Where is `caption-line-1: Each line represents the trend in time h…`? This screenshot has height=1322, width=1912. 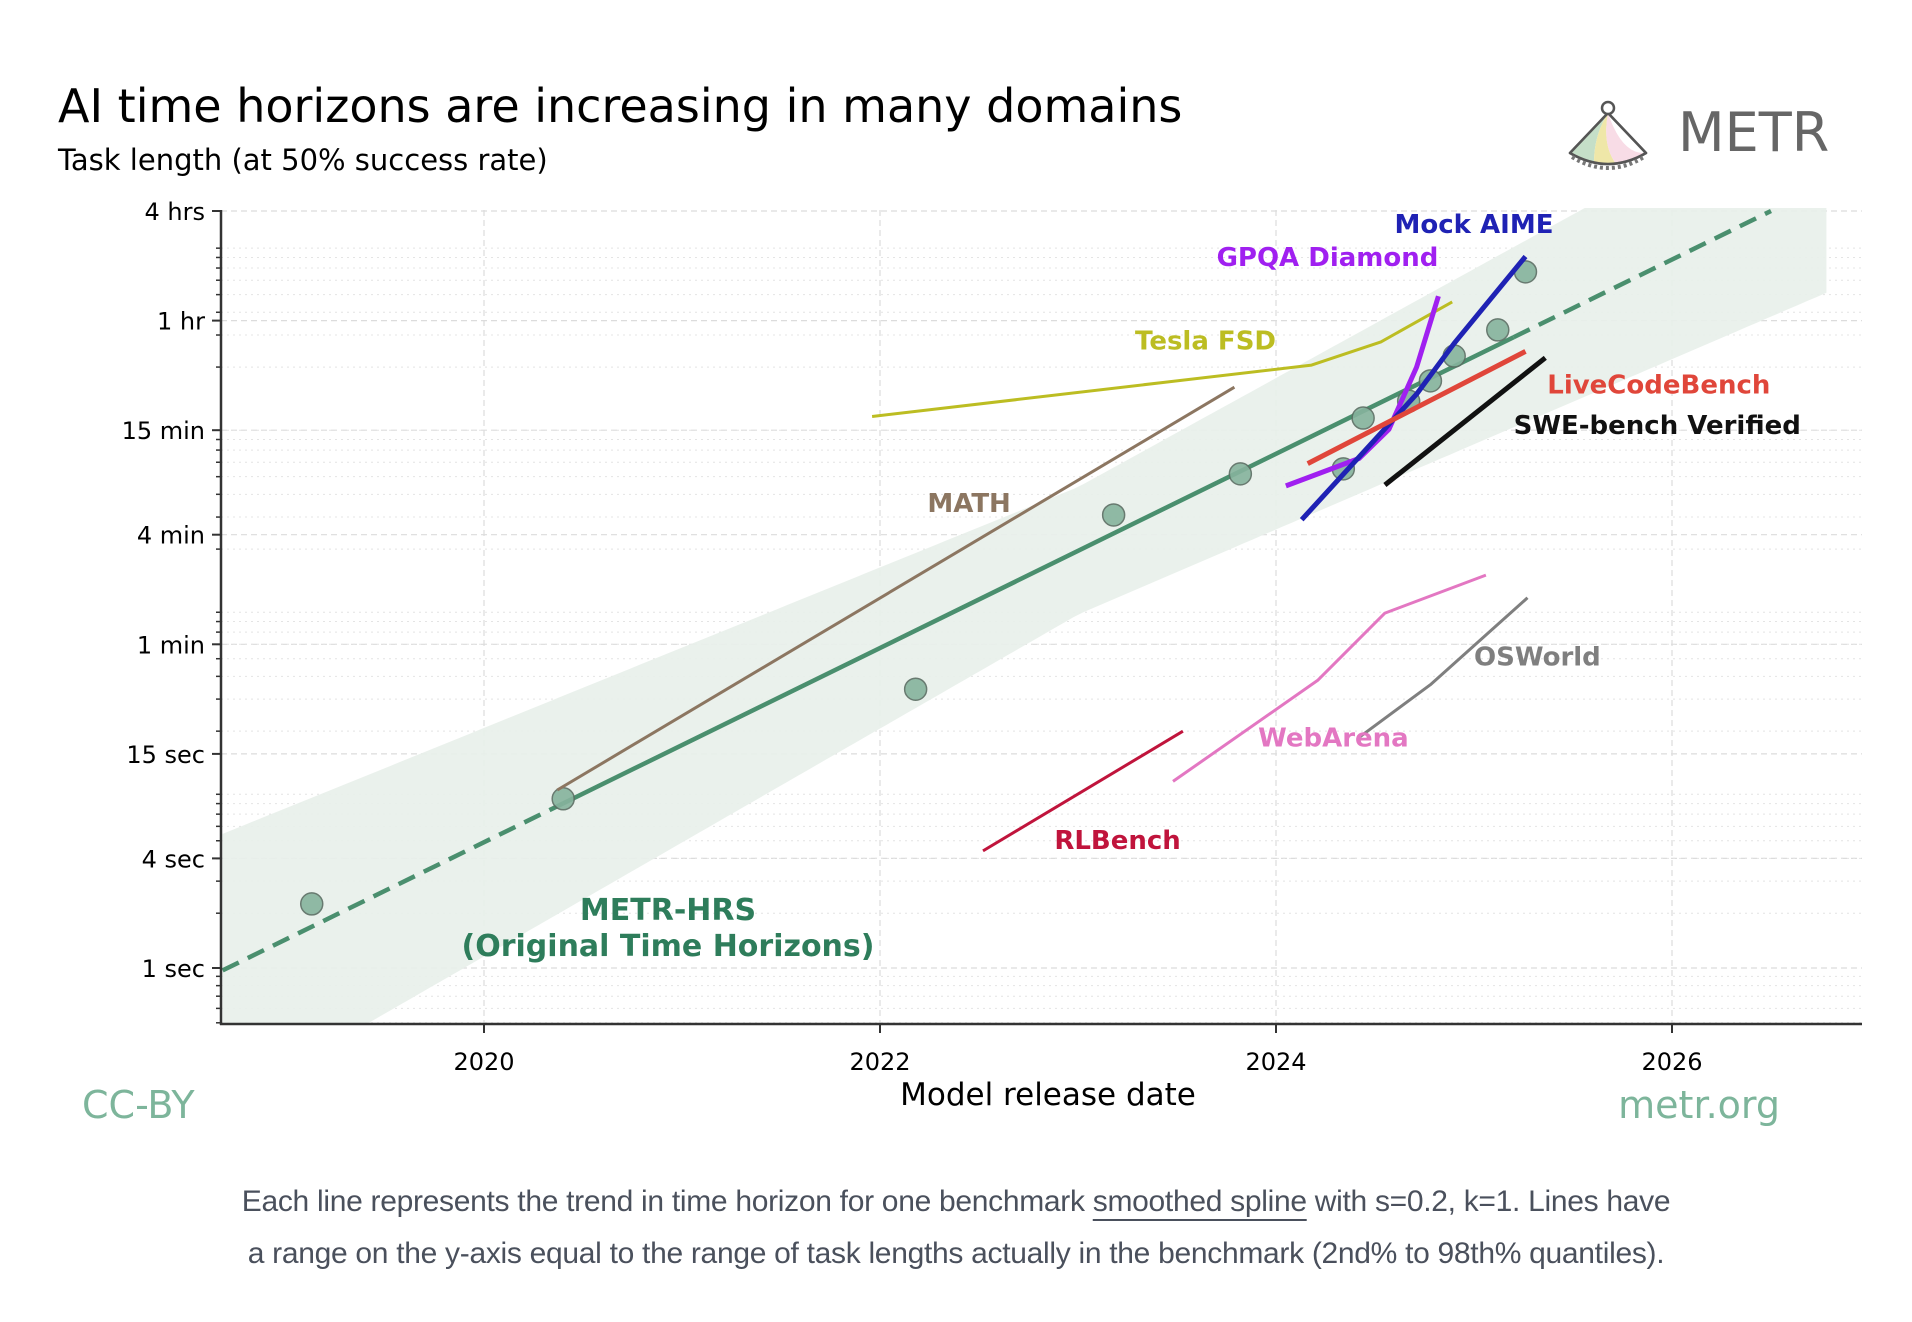 caption-line-1: Each line represents the trend in time h… is located at coordinates (956, 1202).